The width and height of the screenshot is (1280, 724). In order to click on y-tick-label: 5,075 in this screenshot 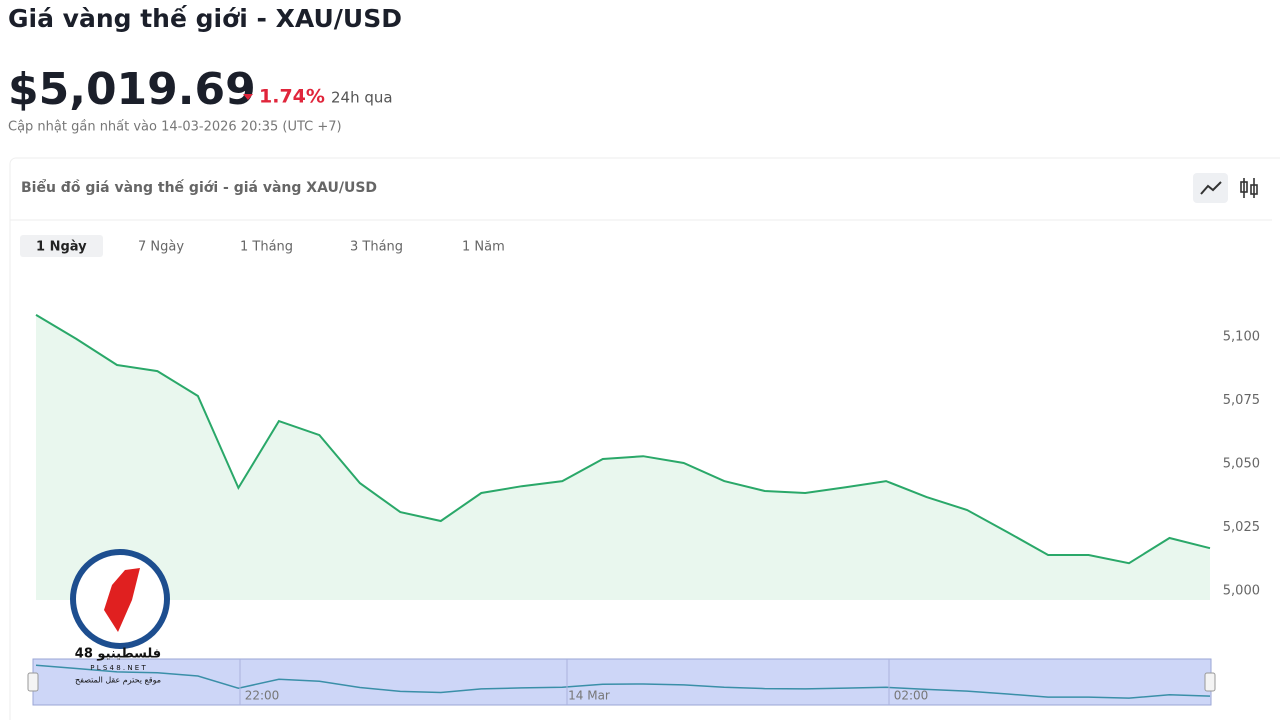, I will do `click(1241, 400)`.